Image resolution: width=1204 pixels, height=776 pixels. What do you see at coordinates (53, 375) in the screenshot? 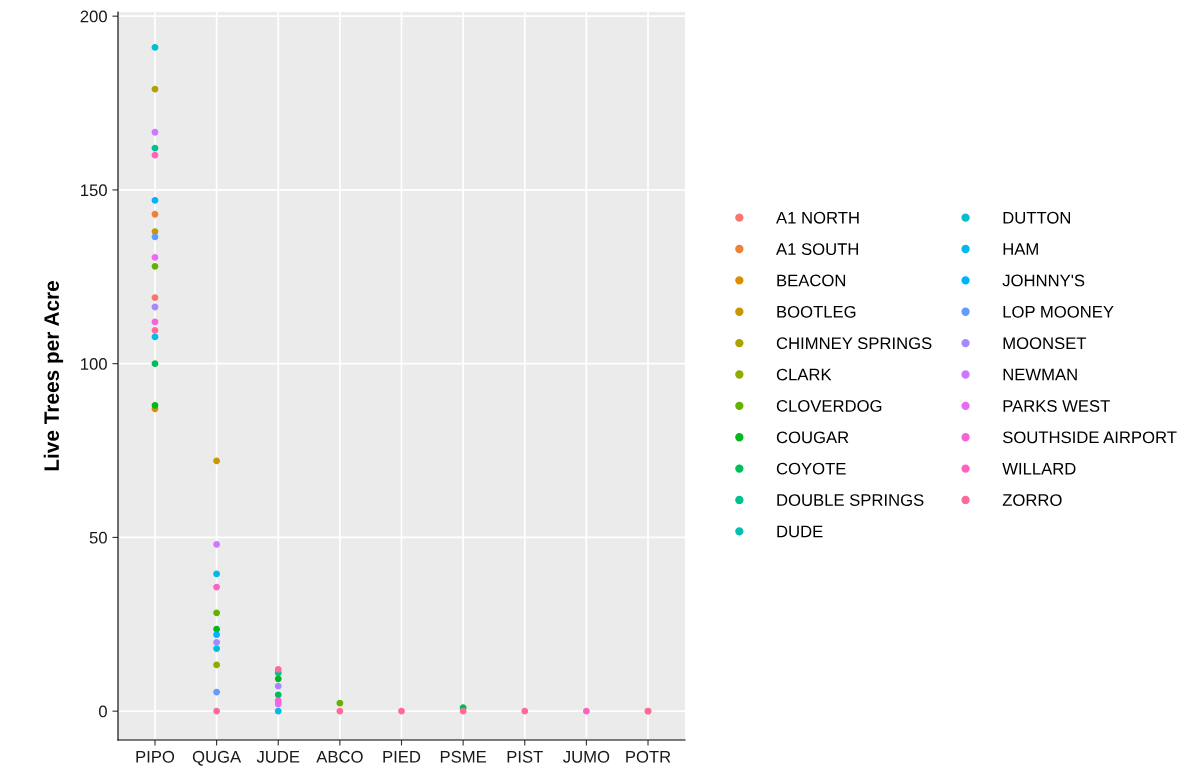
I see `y-axis-title: Live Trees per Acre` at bounding box center [53, 375].